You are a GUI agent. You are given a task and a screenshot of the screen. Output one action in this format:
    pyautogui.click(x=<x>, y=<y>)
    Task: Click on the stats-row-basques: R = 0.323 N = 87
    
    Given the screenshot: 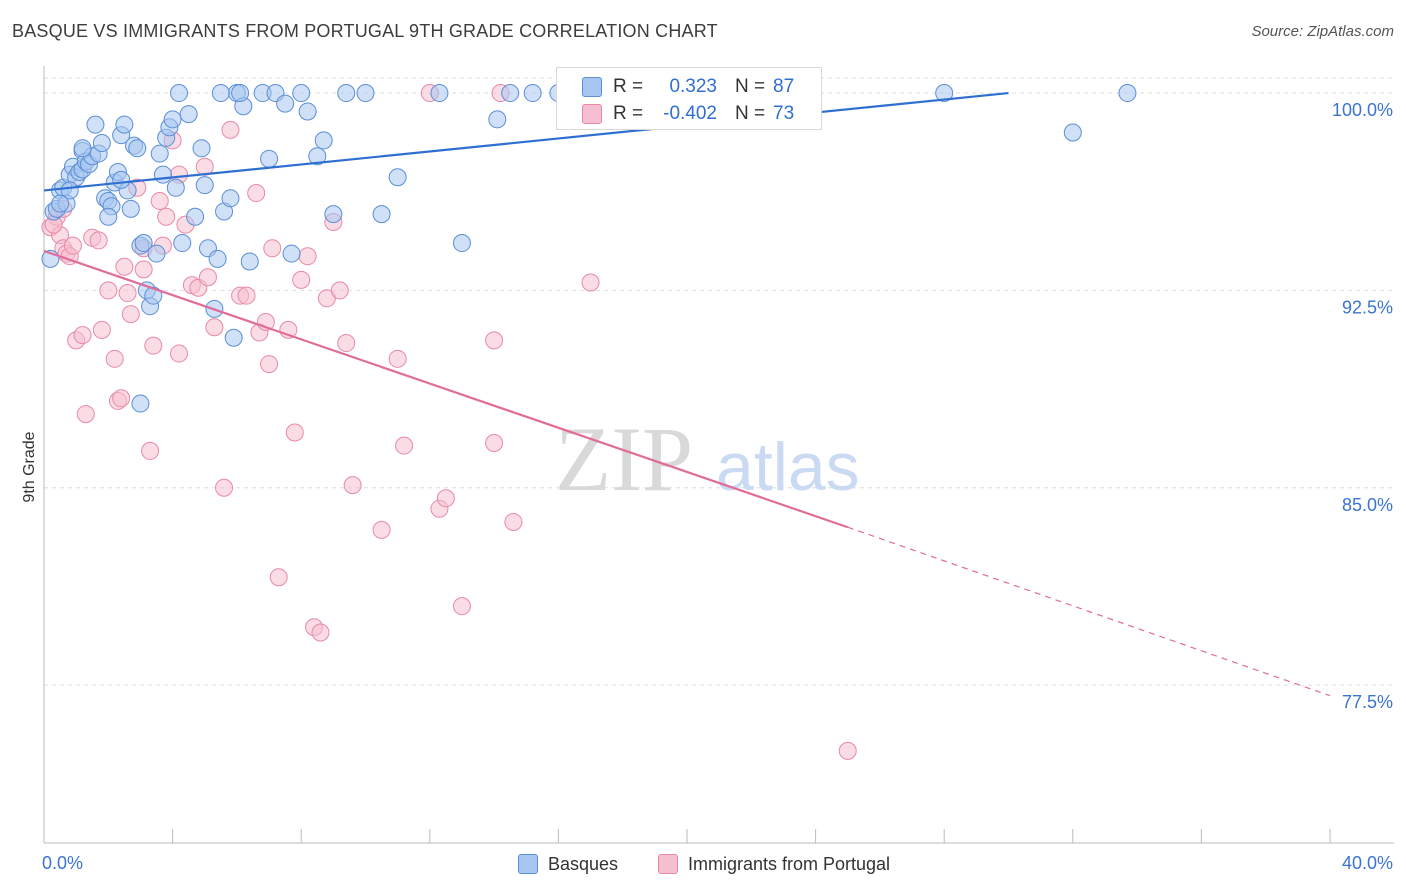 What is the action you would take?
    pyautogui.click(x=689, y=87)
    